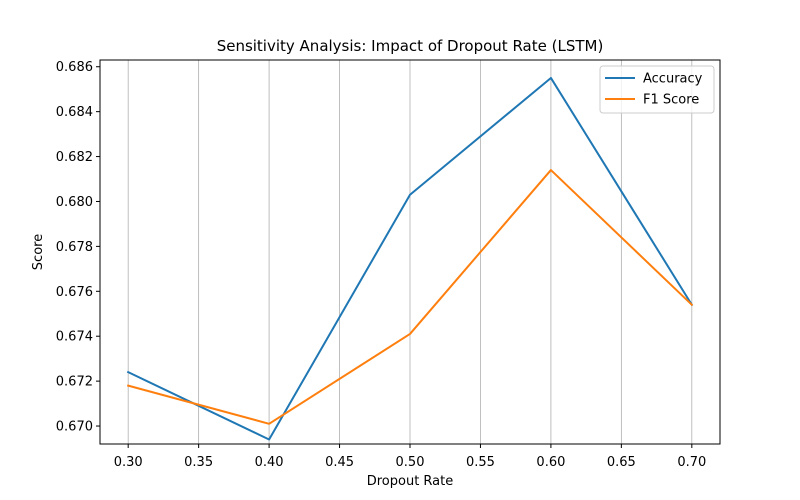 This screenshot has width=800, height=500. Describe the element at coordinates (128, 462) in the screenshot. I see `x-tick-label: 0.30` at that location.